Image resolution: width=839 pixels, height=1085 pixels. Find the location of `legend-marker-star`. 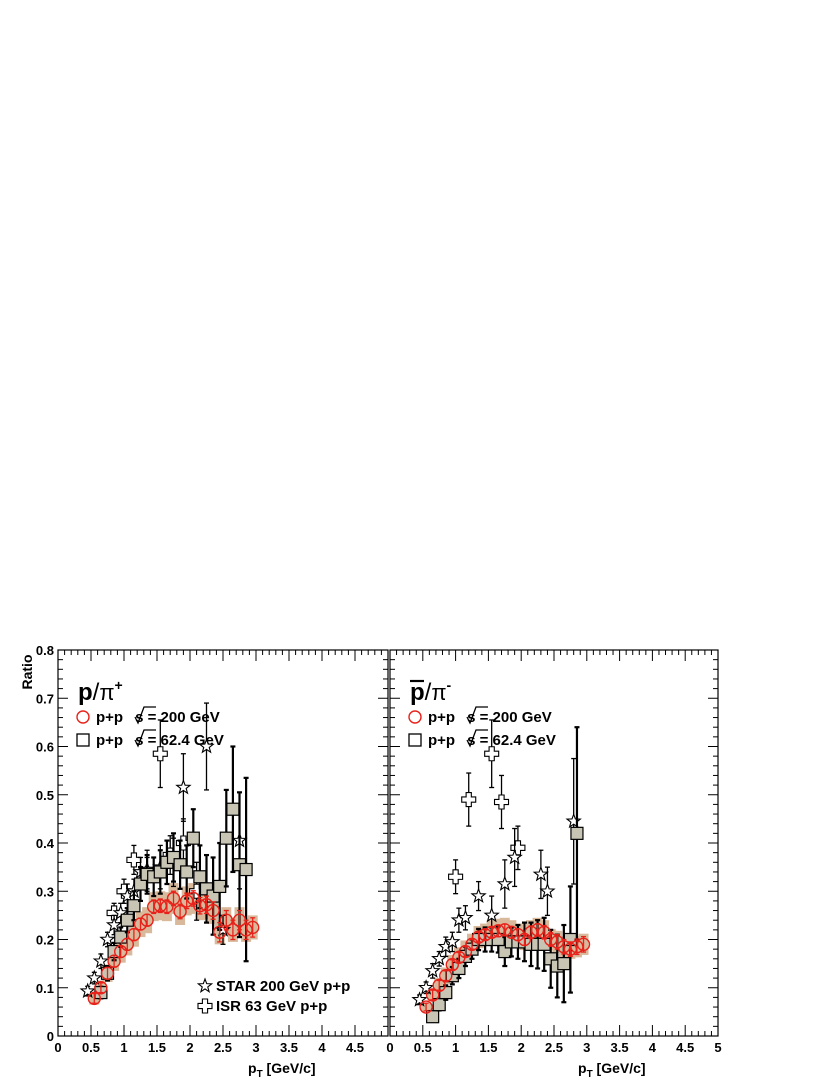

legend-marker-star is located at coordinates (205, 985).